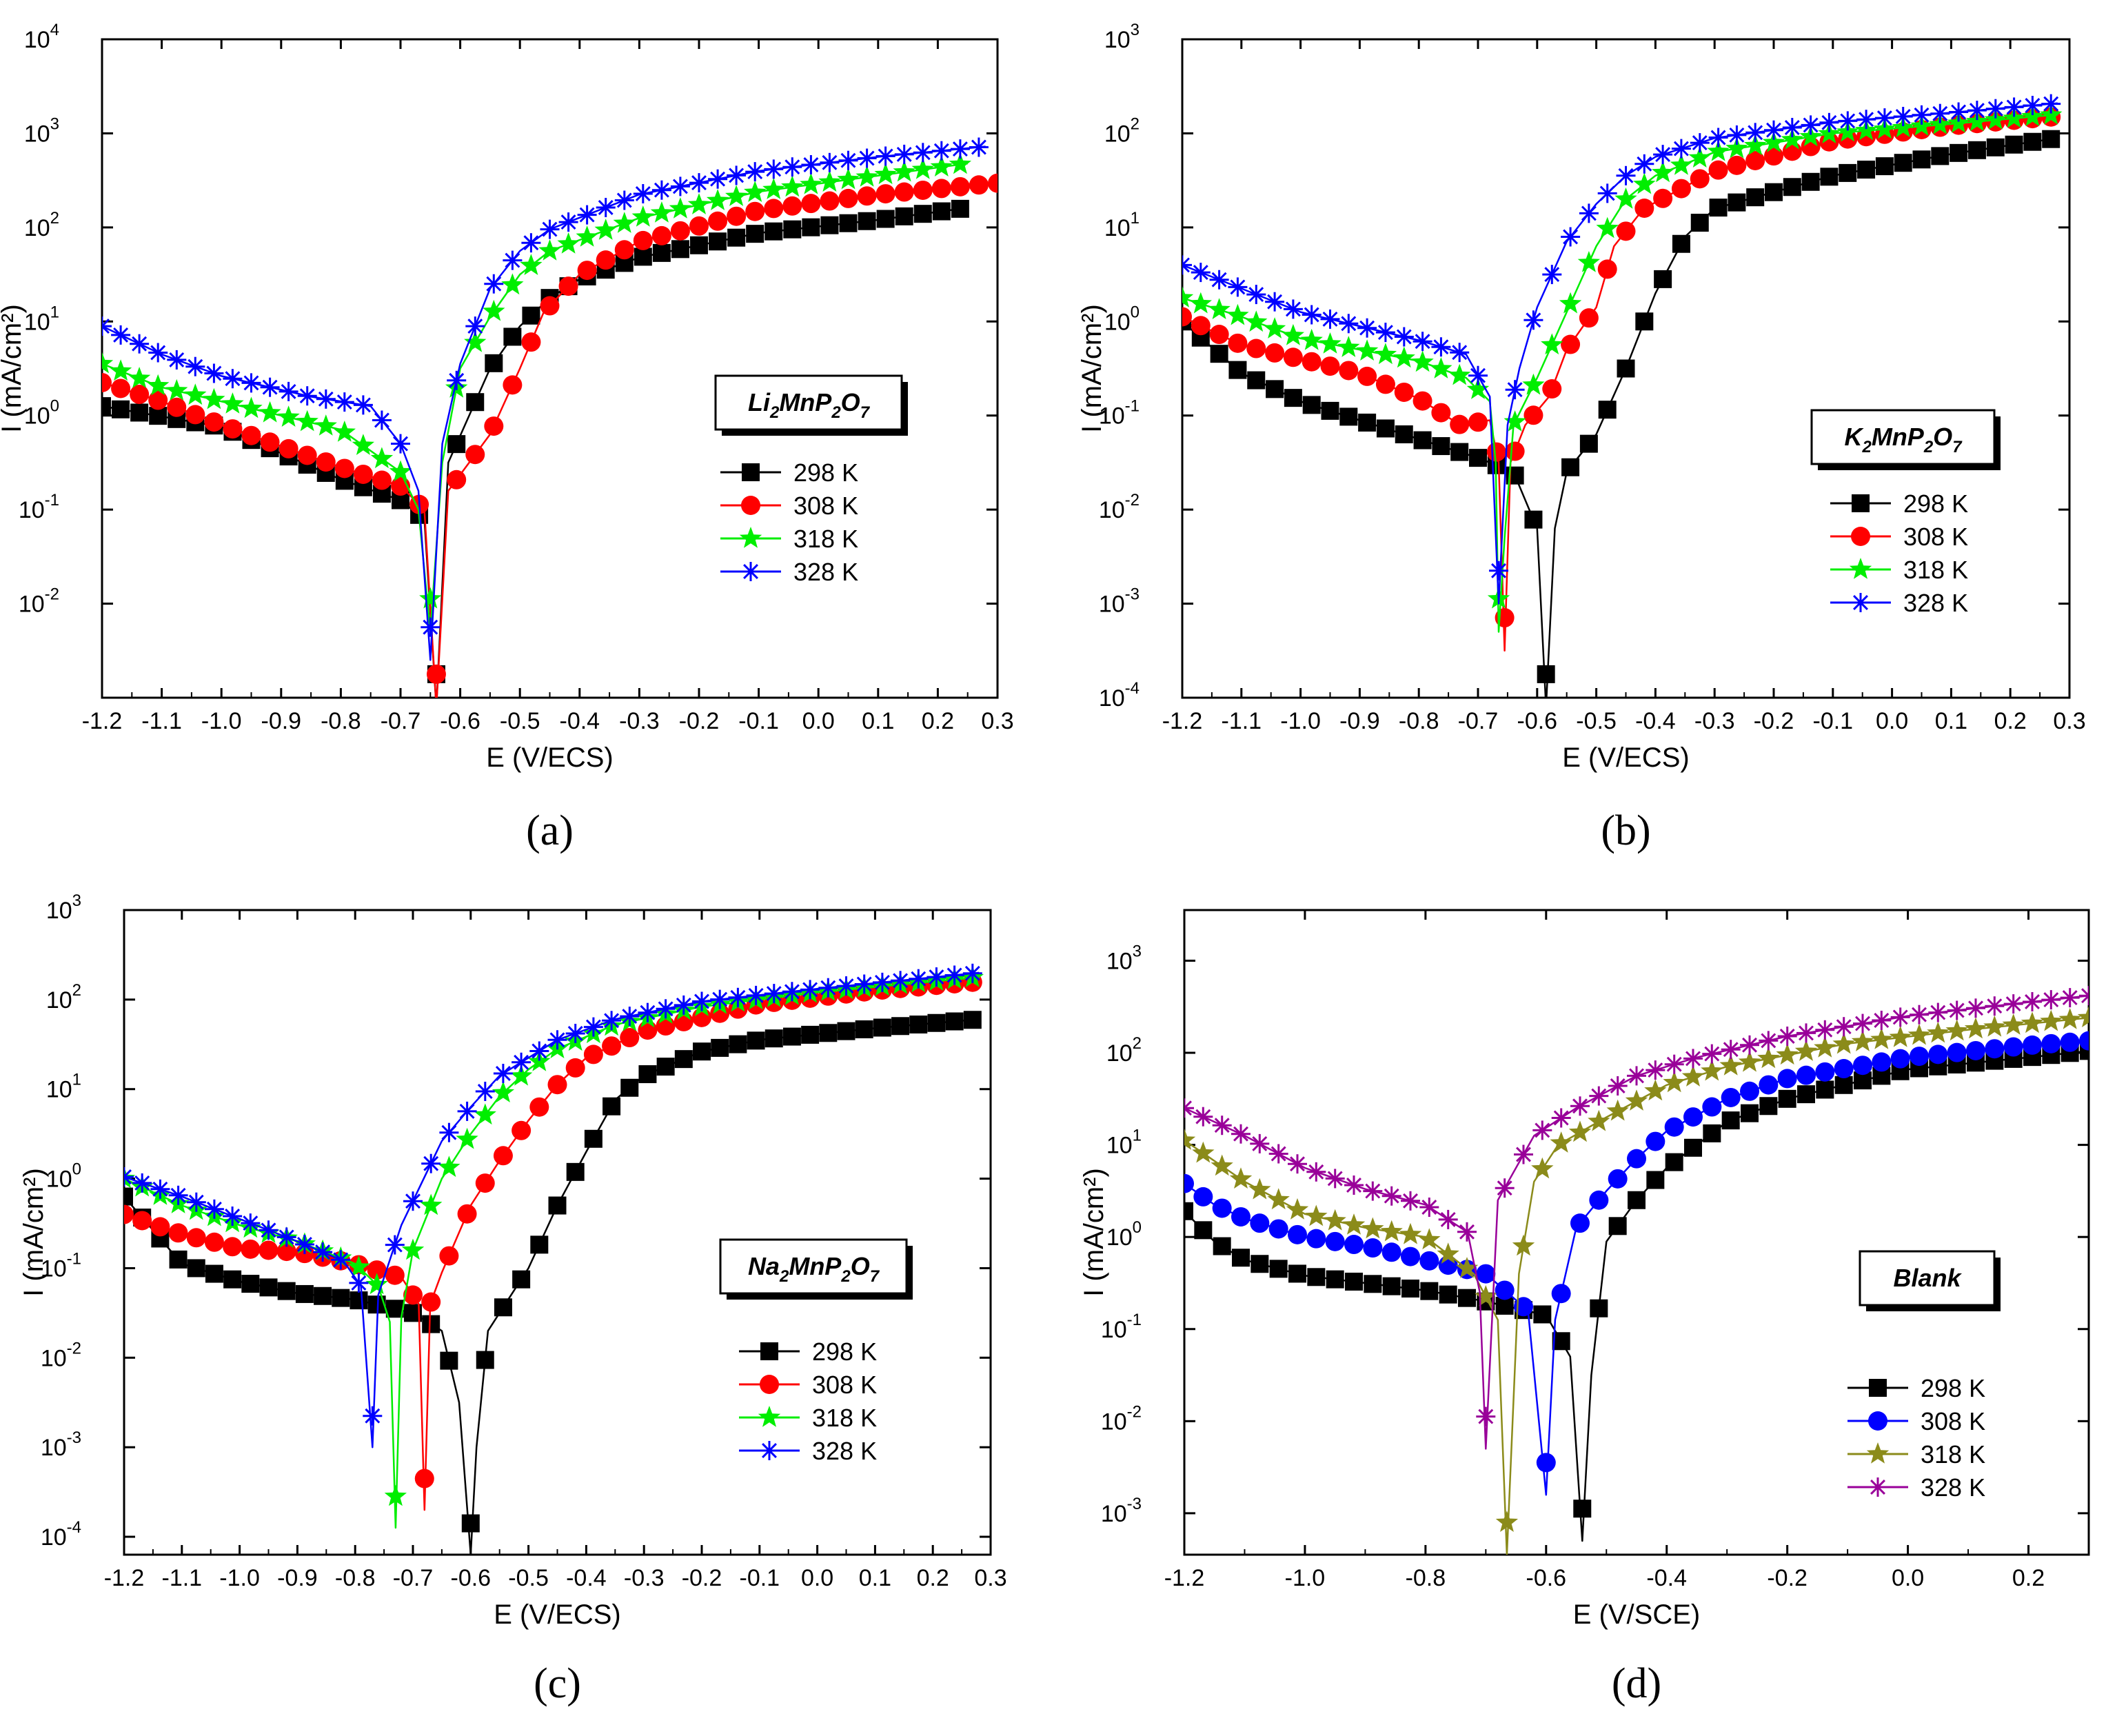 The width and height of the screenshot is (2106, 1736). What do you see at coordinates (850, 402) in the screenshot?
I see `compound-label-part: O` at bounding box center [850, 402].